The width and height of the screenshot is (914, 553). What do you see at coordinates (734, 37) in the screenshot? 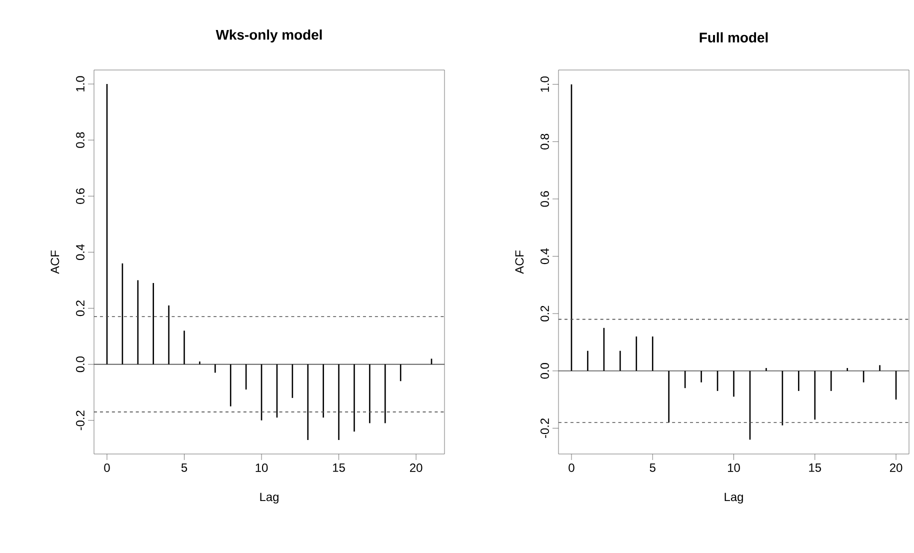
I see `chart-title: Full model` at bounding box center [734, 37].